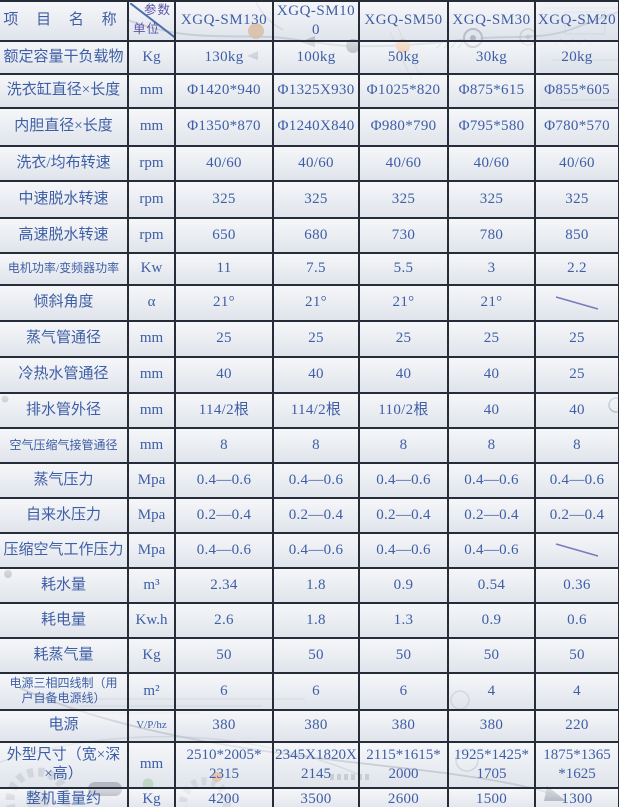  What do you see at coordinates (316, 410) in the screenshot?
I see `spec-value-cell: 114/2根` at bounding box center [316, 410].